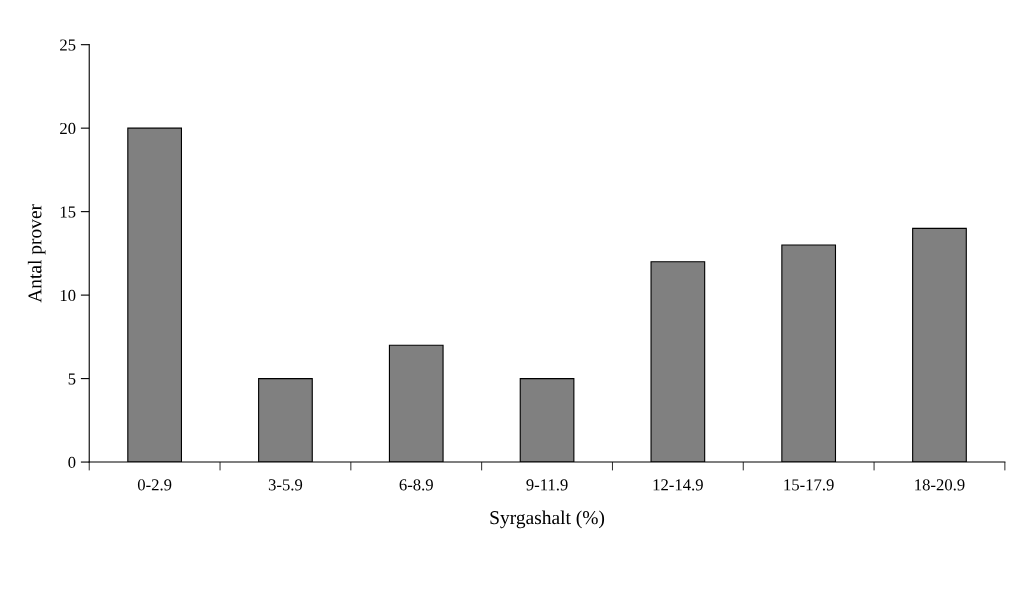 Image resolution: width=1014 pixels, height=612 pixels. Describe the element at coordinates (68, 295) in the screenshot. I see `y-tick-label: 10` at that location.